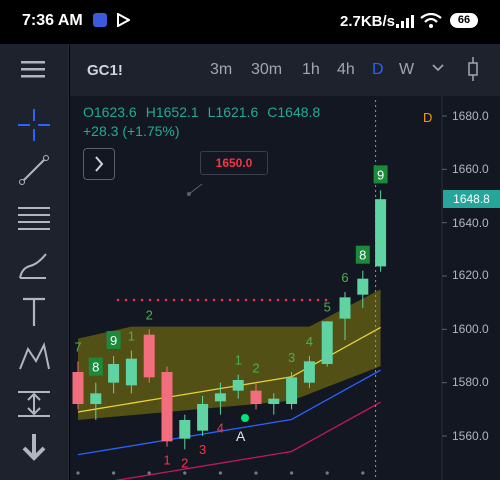  I want to click on fib-retracement-tool, so click(34, 218).